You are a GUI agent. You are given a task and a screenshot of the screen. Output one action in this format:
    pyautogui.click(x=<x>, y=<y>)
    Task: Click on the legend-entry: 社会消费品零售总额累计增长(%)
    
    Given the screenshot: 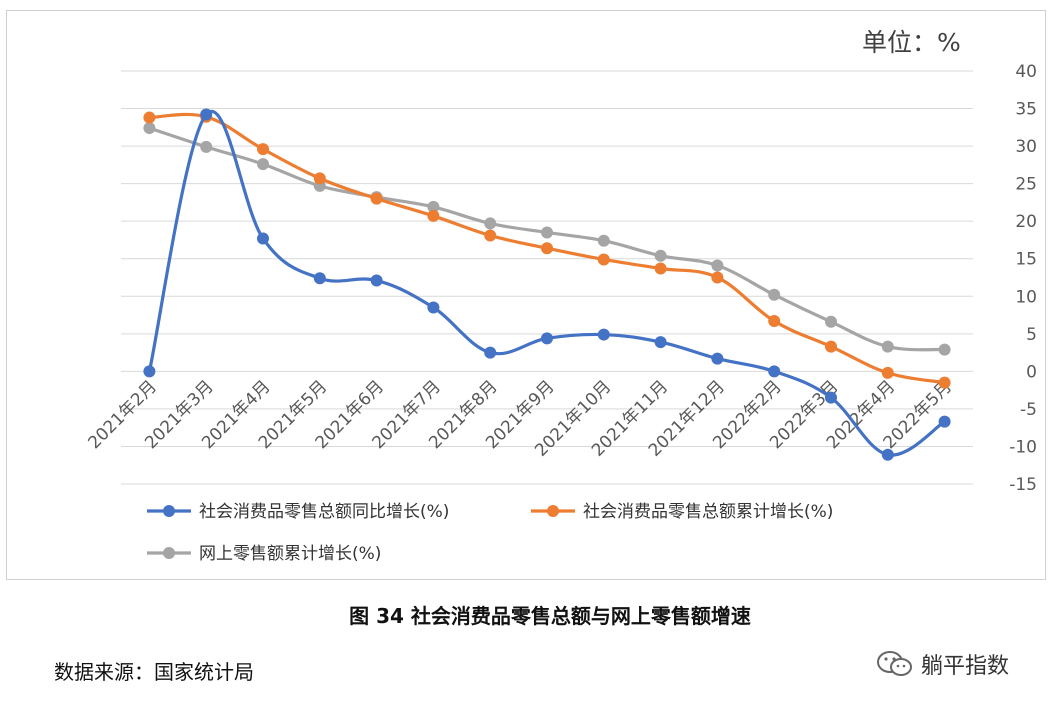 What is the action you would take?
    pyautogui.click(x=682, y=512)
    